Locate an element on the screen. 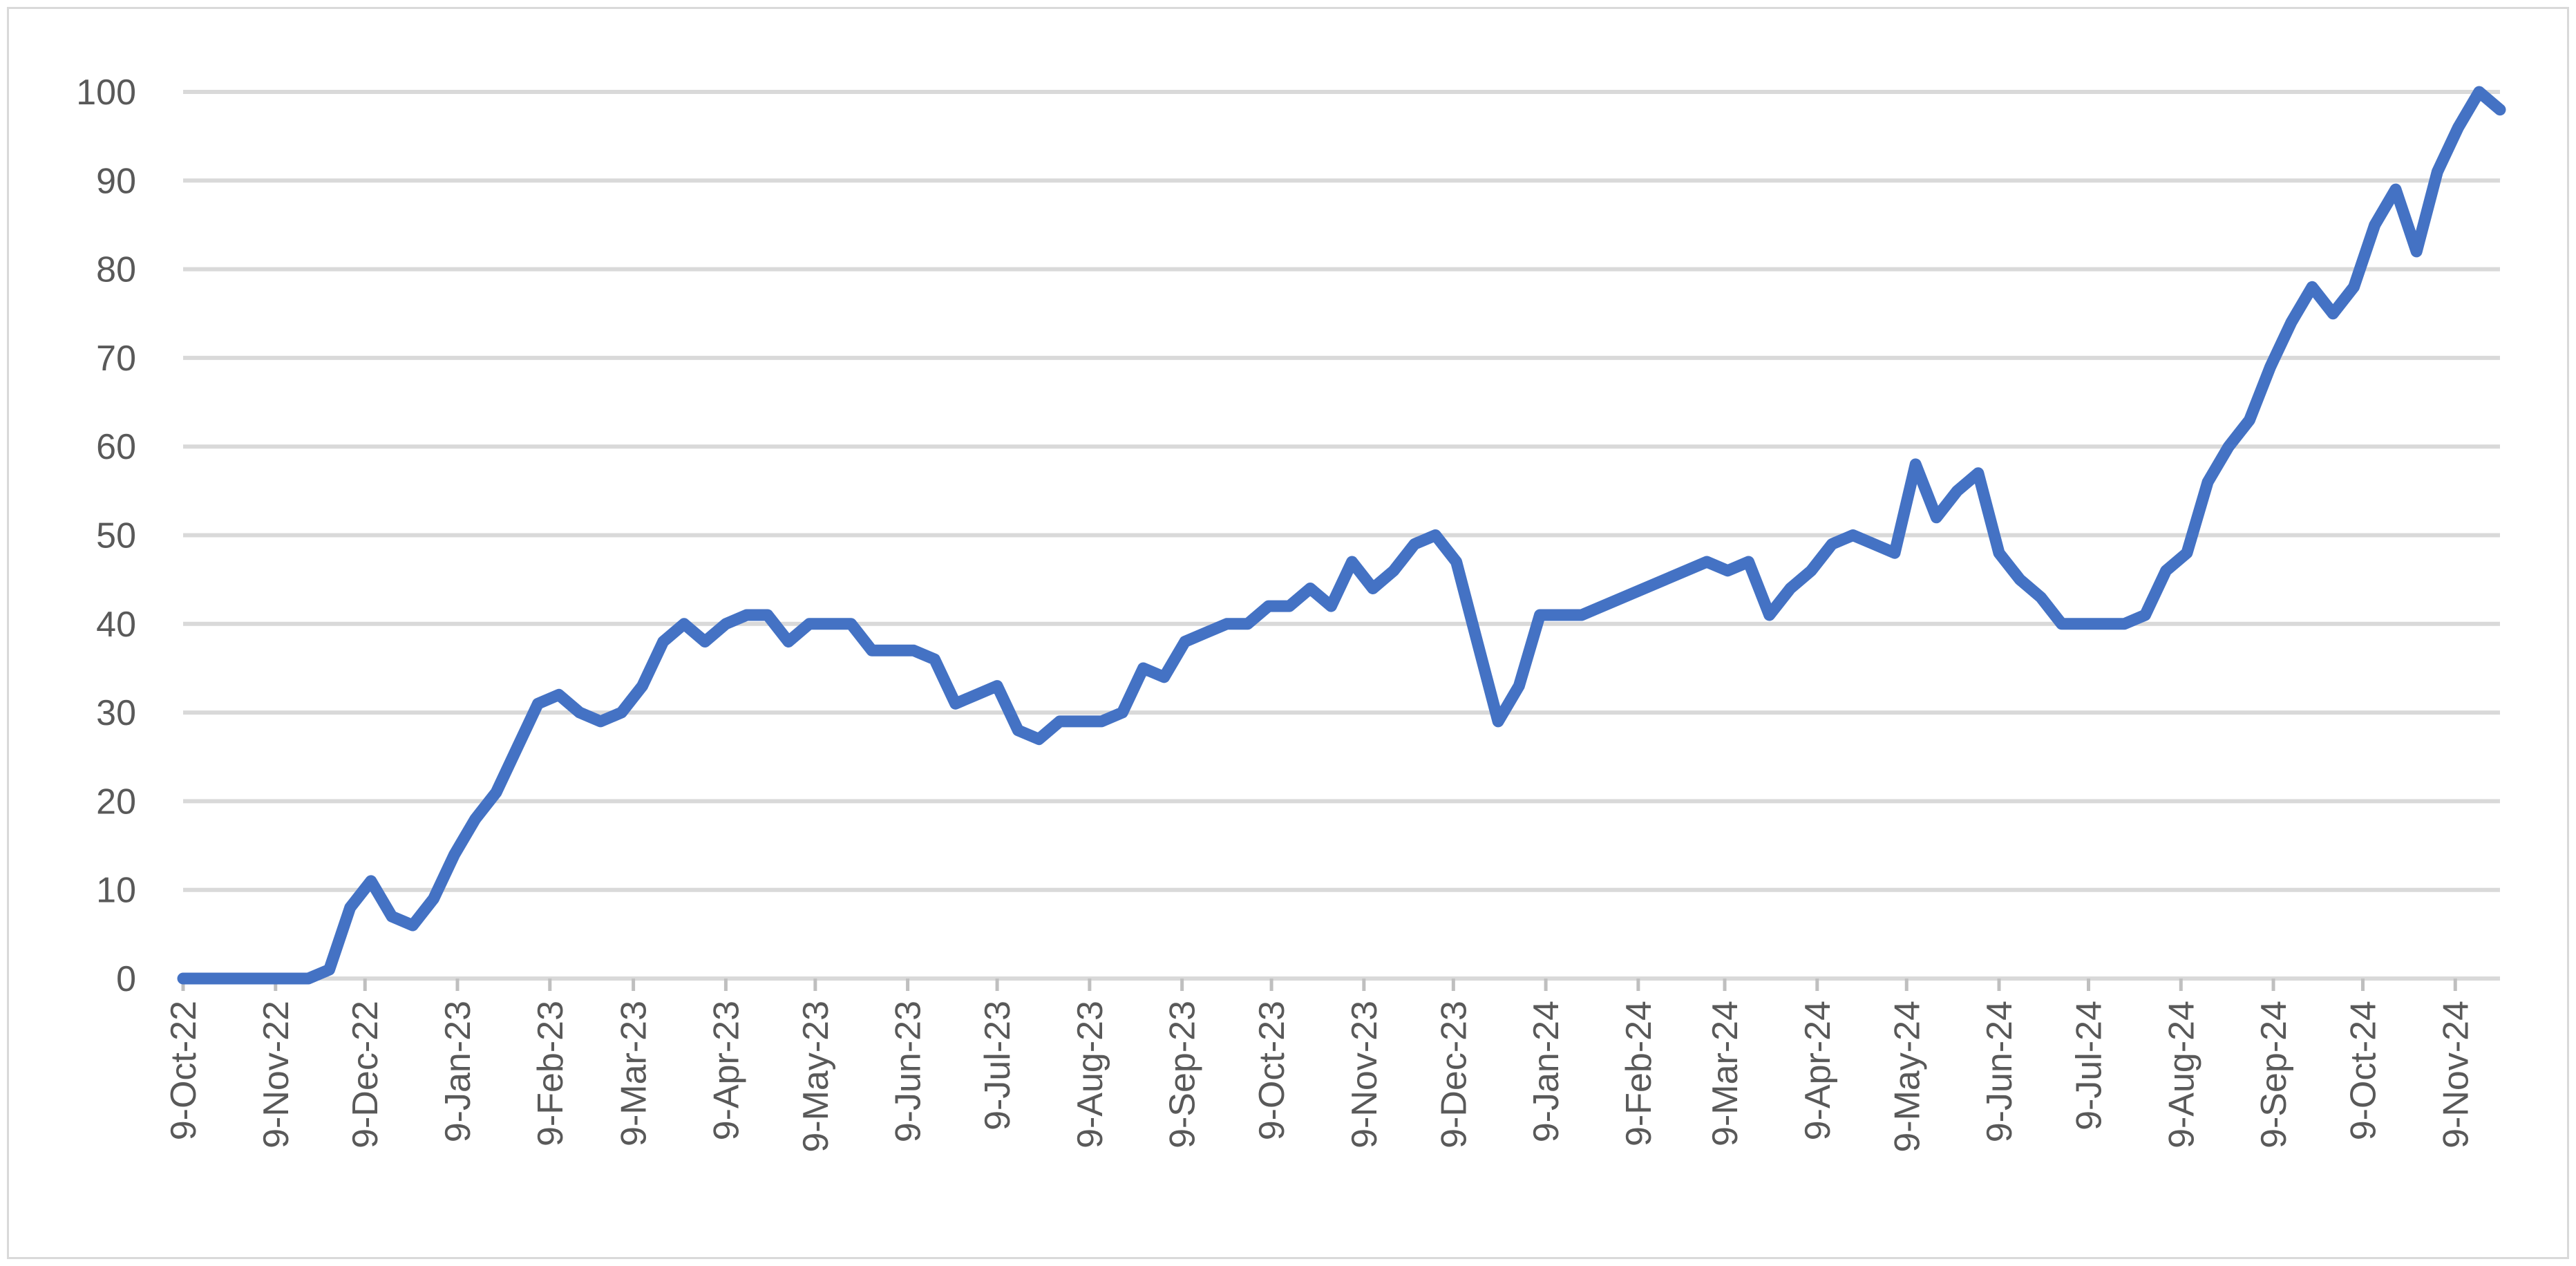  x-tick-label: 9-Dec-22 is located at coordinates (365, 1075).